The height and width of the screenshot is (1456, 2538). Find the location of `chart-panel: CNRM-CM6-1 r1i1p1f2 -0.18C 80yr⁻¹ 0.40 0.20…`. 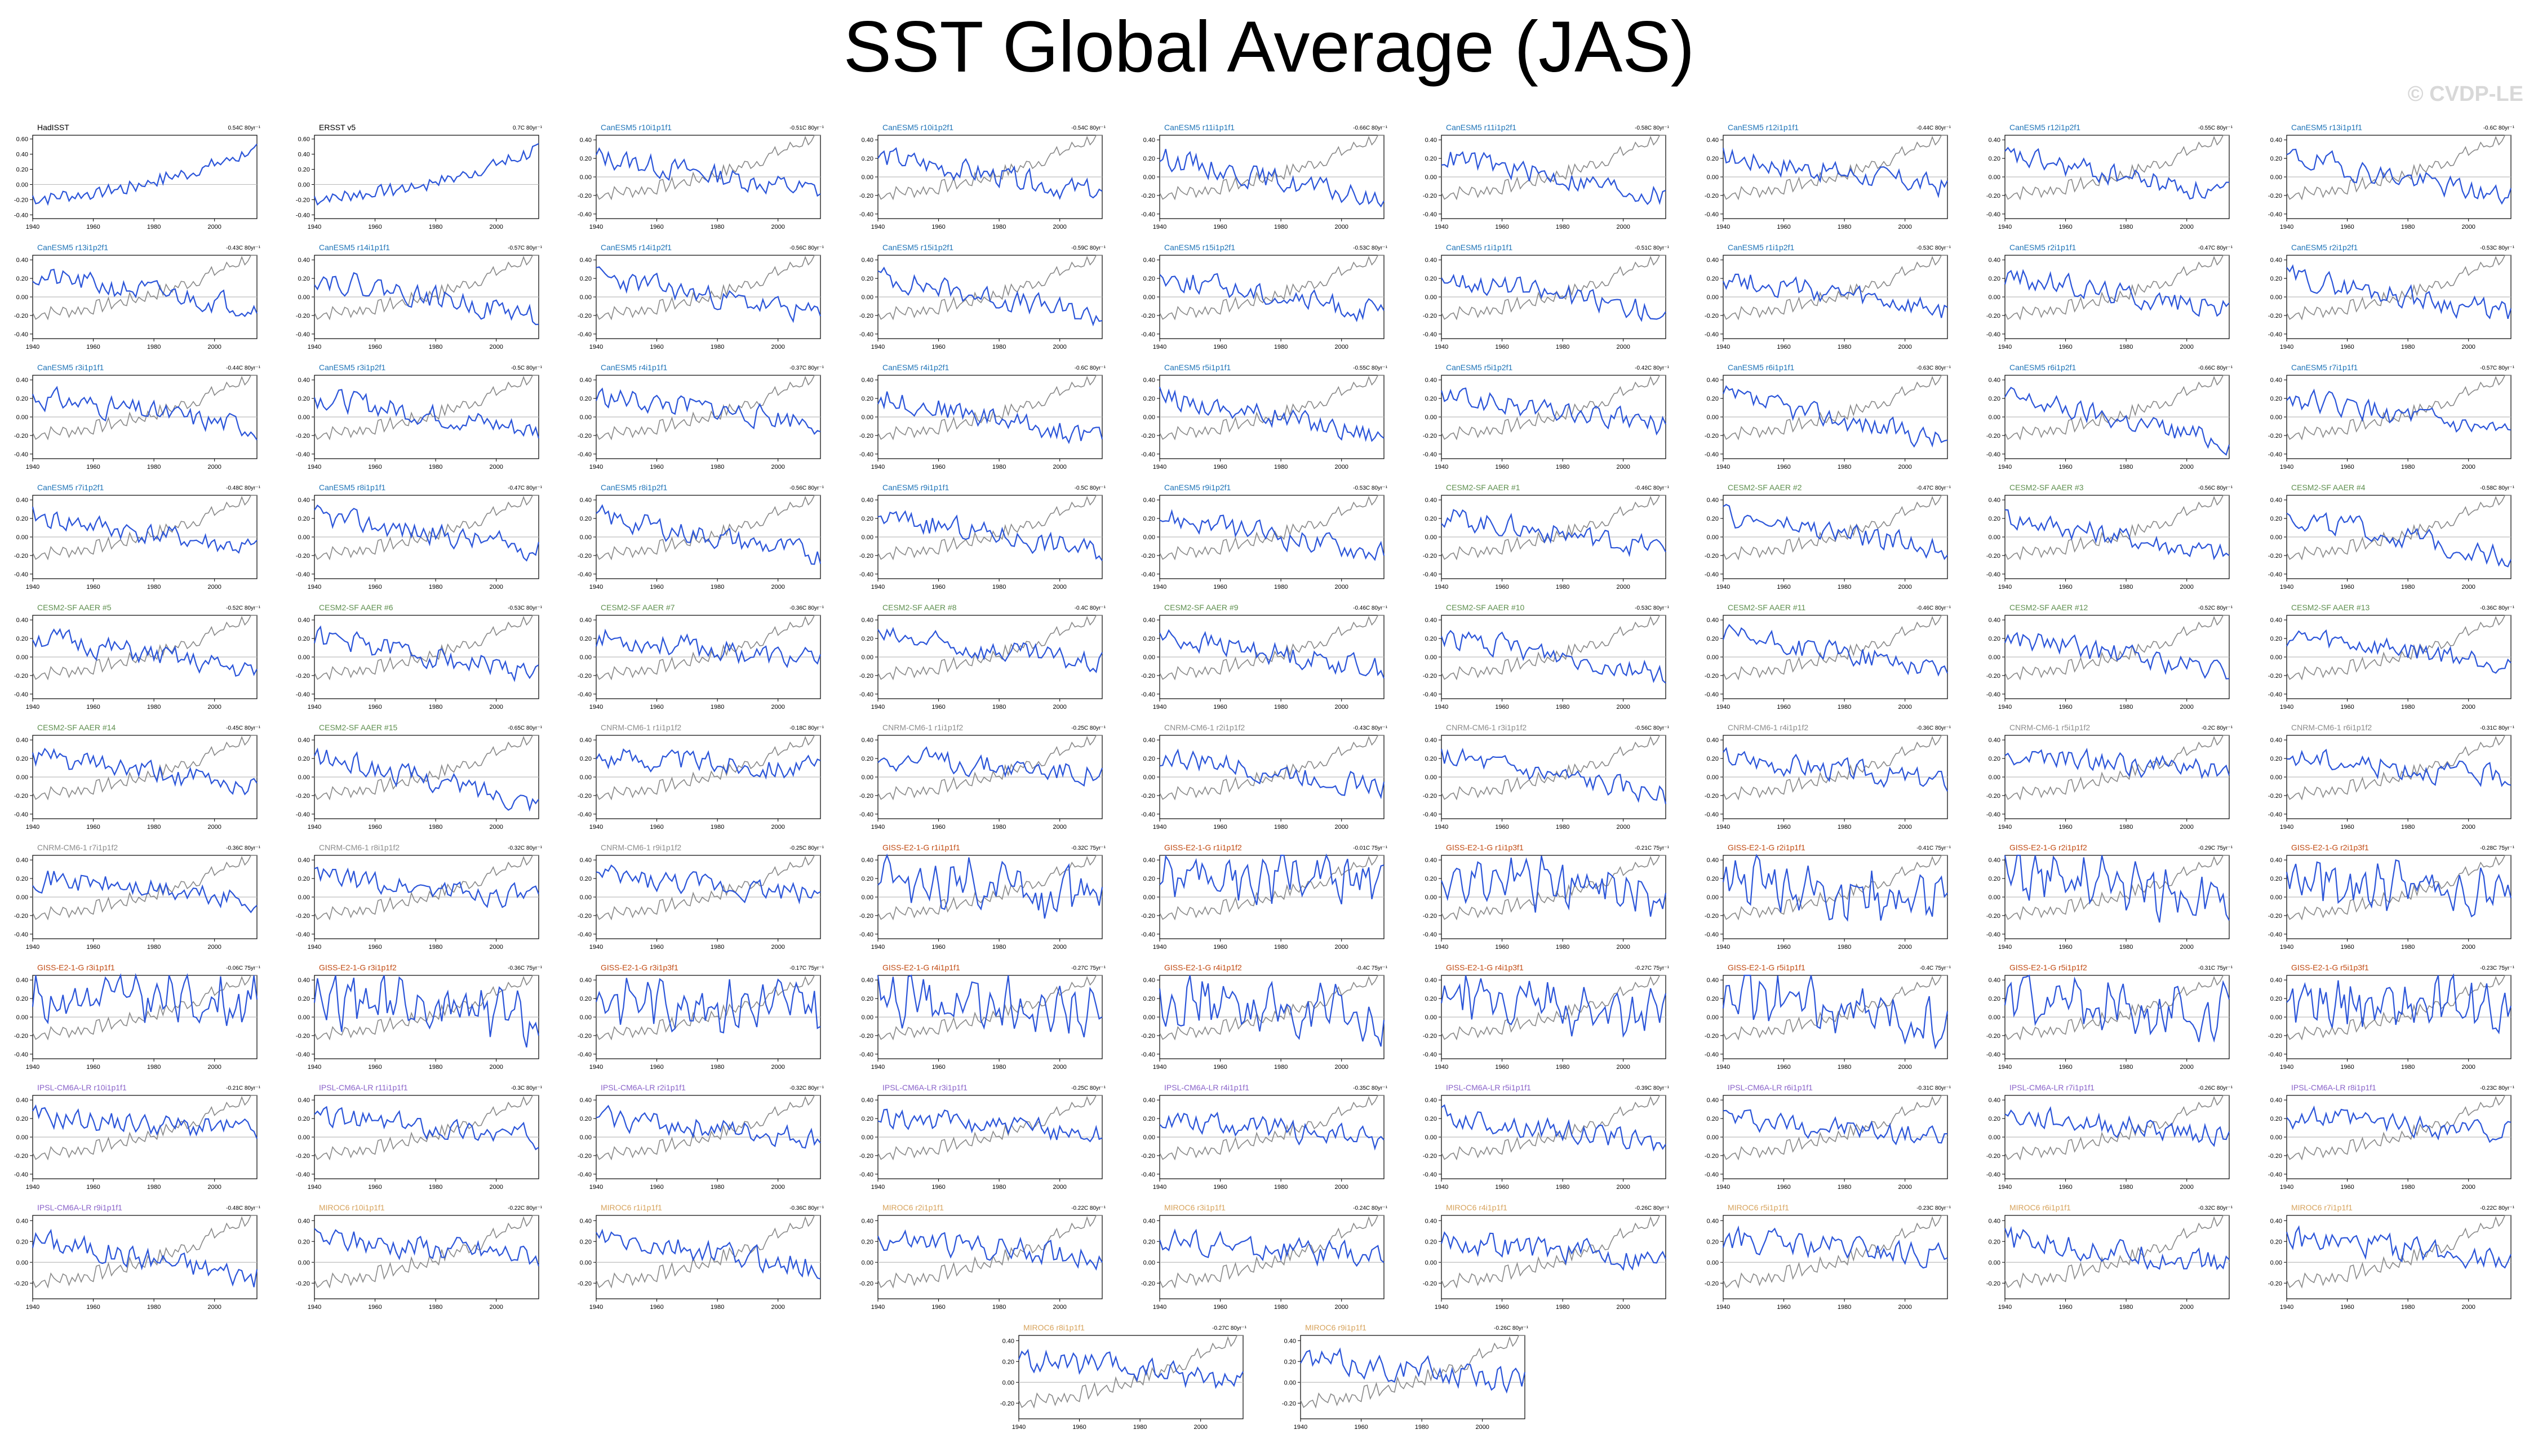

chart-panel: CNRM-CM6-1 r1i1p1f2 -0.18C 80yr⁻¹ 0.40 0.20… is located at coordinates (697, 782).